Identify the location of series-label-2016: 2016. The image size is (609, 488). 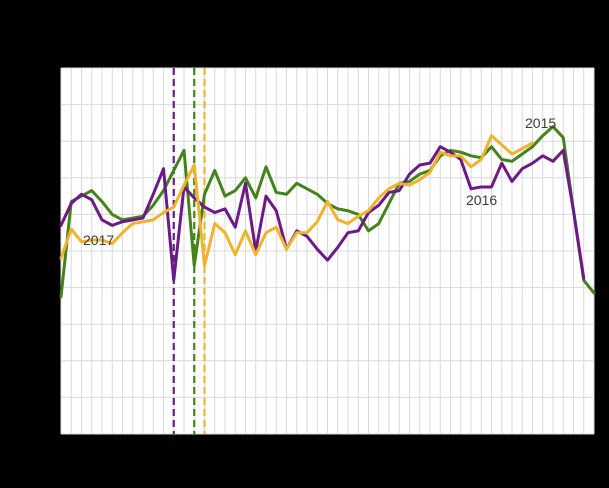
(481, 200).